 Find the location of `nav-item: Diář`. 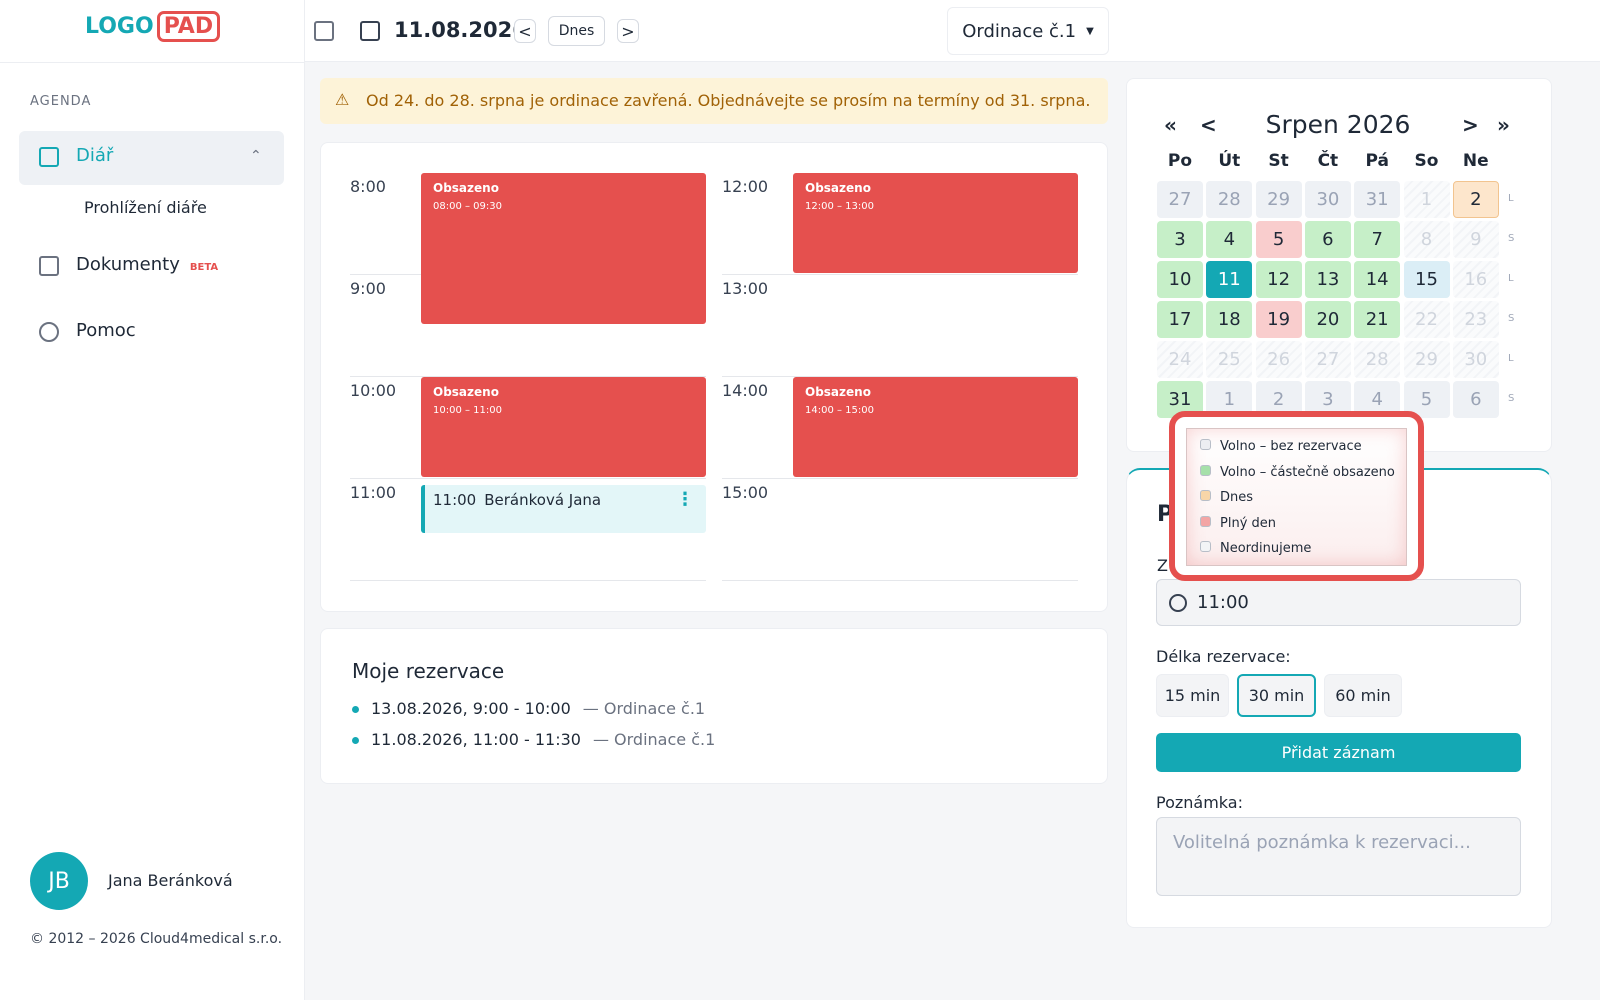

nav-item: Diář is located at coordinates (94, 155).